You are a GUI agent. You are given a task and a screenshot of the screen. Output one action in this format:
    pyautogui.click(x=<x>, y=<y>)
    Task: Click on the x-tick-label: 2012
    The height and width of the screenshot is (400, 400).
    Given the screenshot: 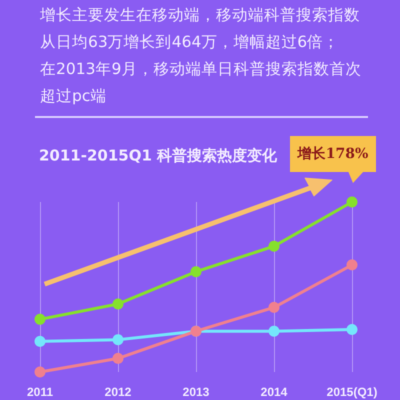 What is the action you would take?
    pyautogui.click(x=118, y=392)
    